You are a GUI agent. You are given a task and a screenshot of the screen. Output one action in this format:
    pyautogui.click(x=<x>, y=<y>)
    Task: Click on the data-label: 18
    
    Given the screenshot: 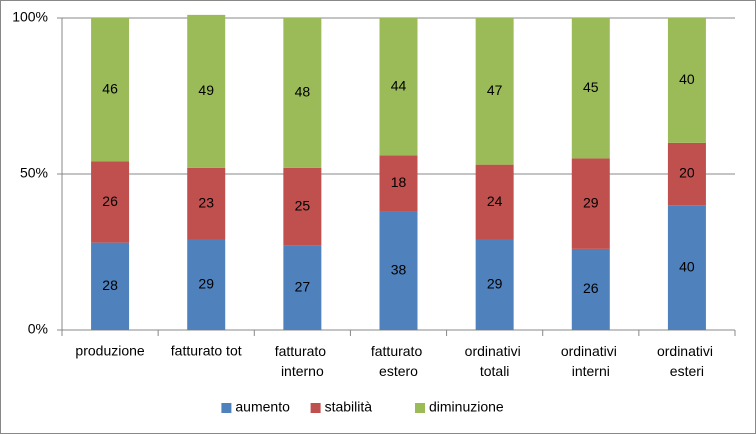 What is the action you would take?
    pyautogui.click(x=399, y=182)
    